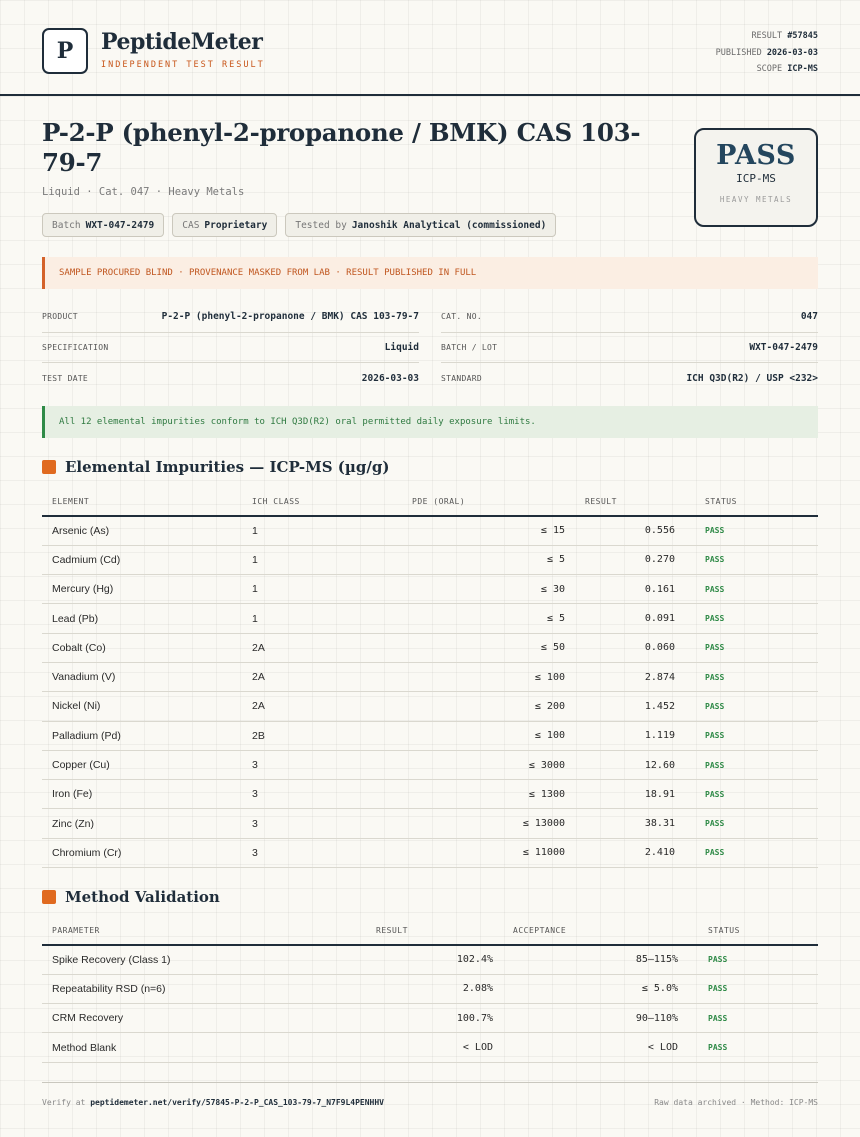  I want to click on table-cell: Palladium (Pd), so click(142, 736).